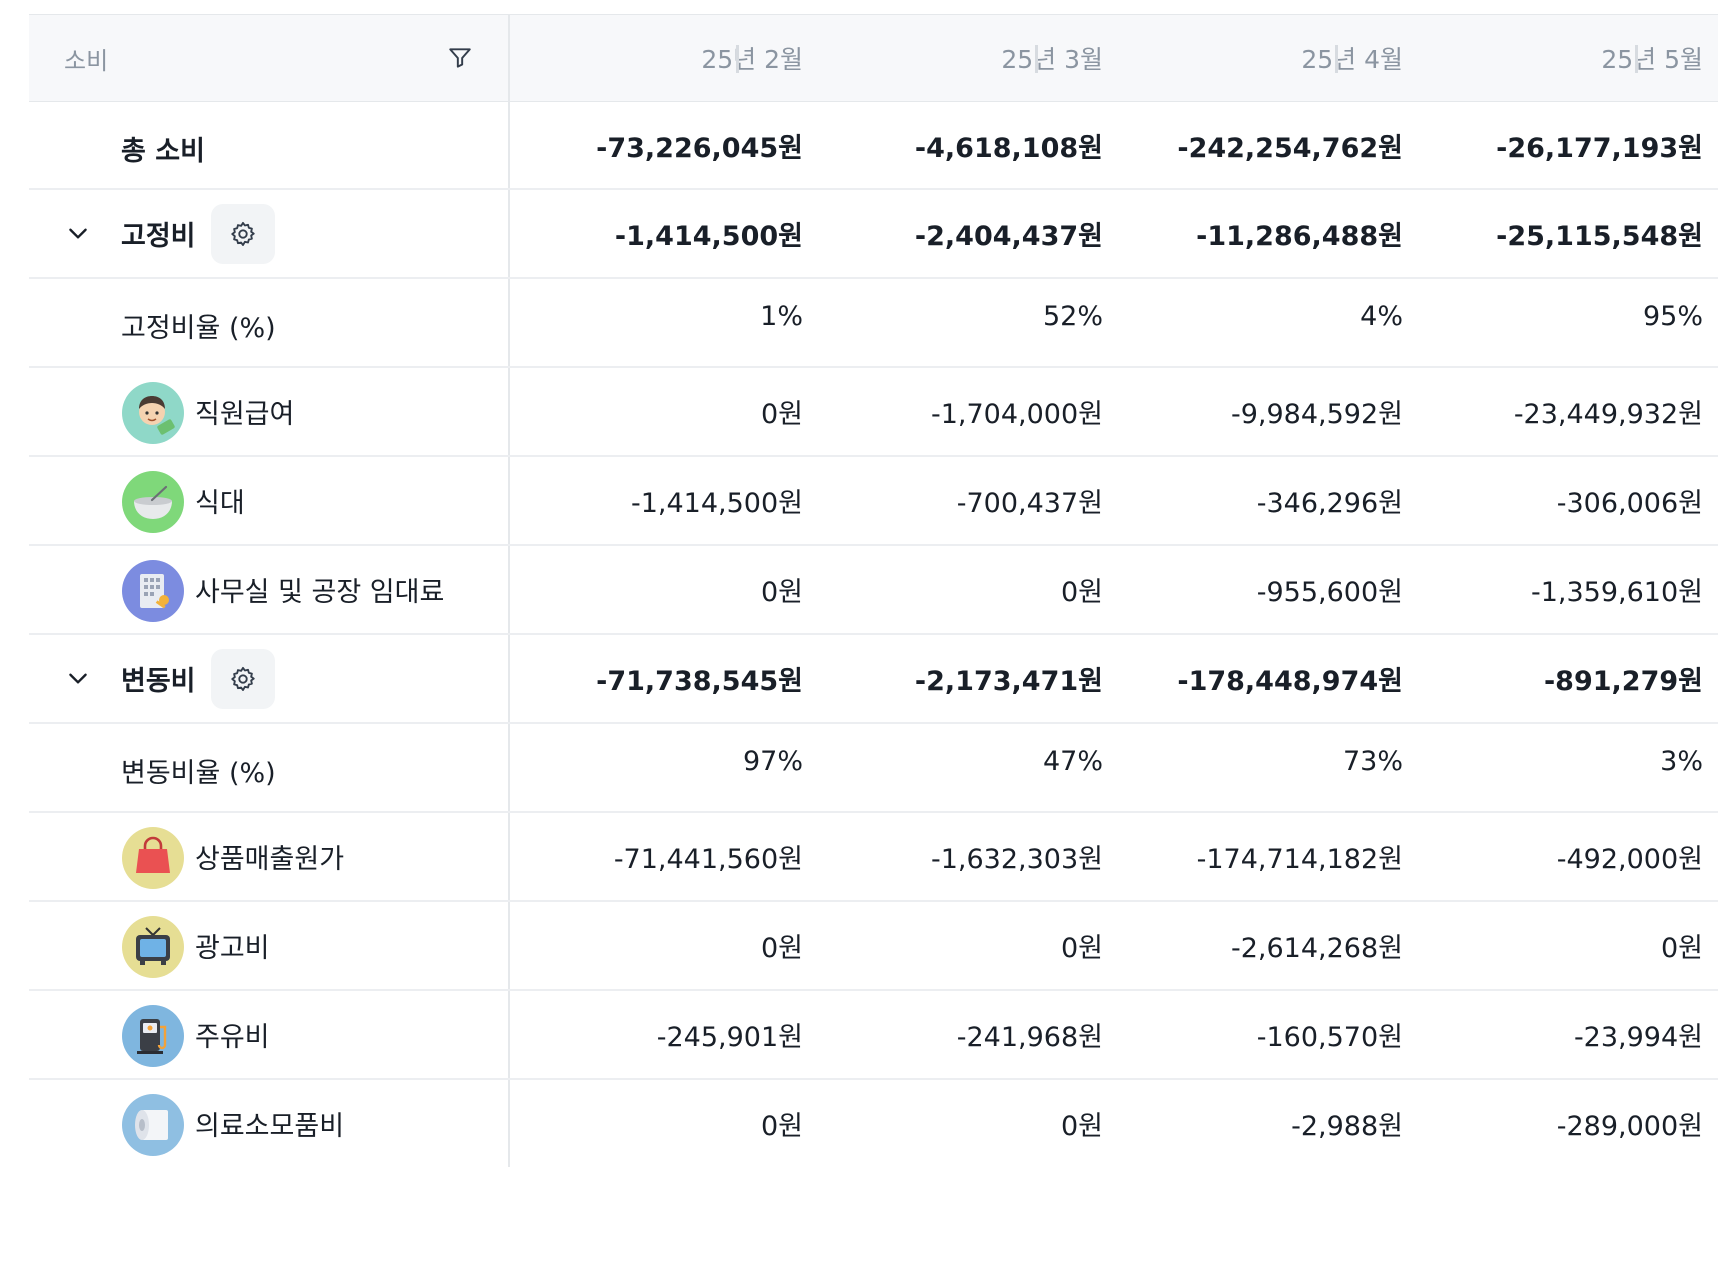 Image resolution: width=1718 pixels, height=1262 pixels. Describe the element at coordinates (772, 761) in the screenshot. I see `value-cell: 97%` at that location.